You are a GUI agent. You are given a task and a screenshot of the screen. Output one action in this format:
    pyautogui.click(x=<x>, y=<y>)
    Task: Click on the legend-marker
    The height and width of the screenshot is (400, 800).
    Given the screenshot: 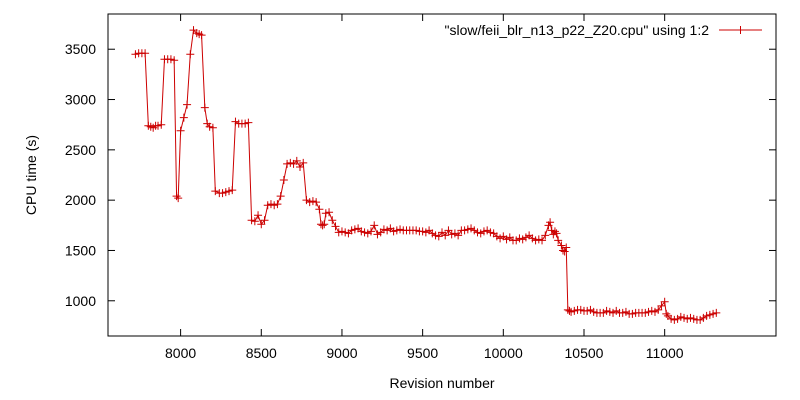 What is the action you would take?
    pyautogui.click(x=740, y=30)
    